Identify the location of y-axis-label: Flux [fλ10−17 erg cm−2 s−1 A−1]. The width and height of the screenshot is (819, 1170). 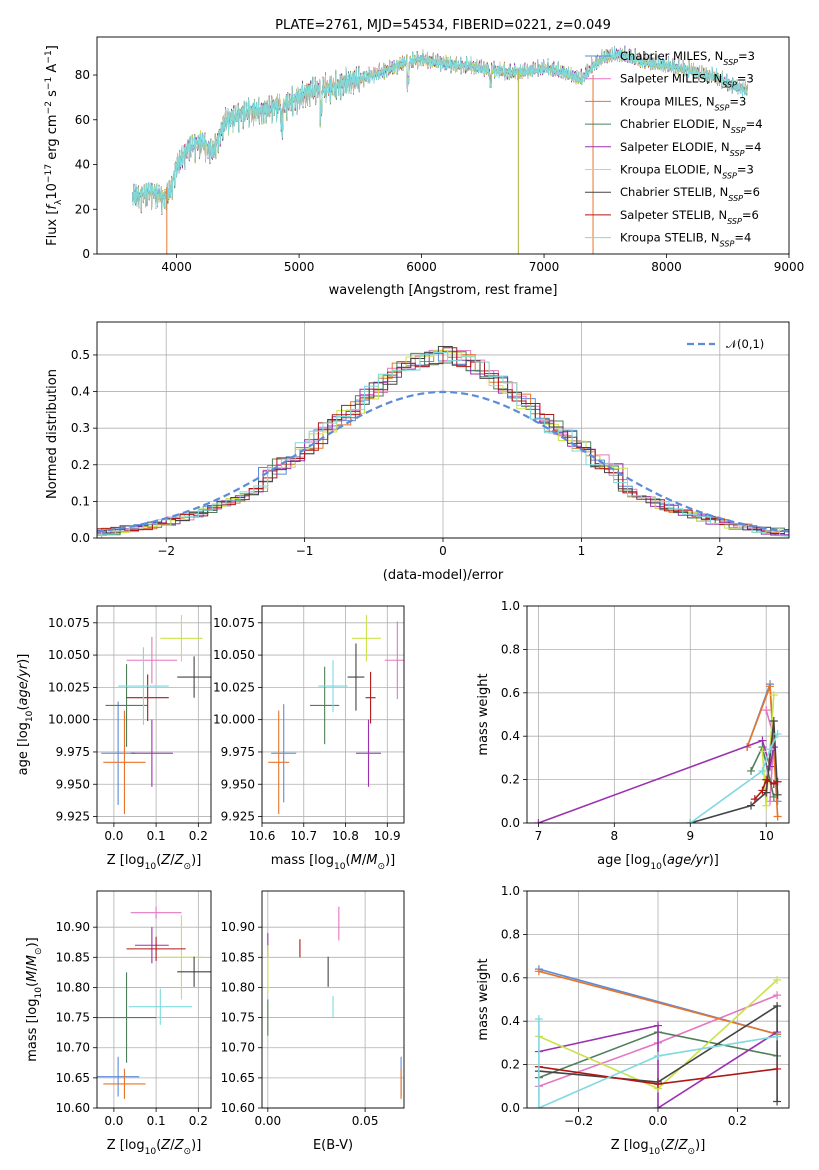
(54, 145).